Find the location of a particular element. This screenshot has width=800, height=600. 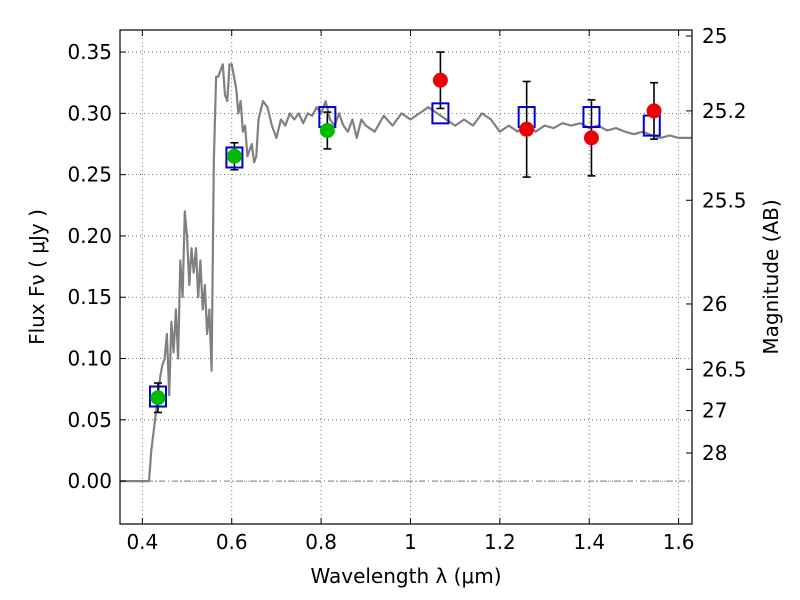

y-tick-label: 0.05 is located at coordinates (89, 420).